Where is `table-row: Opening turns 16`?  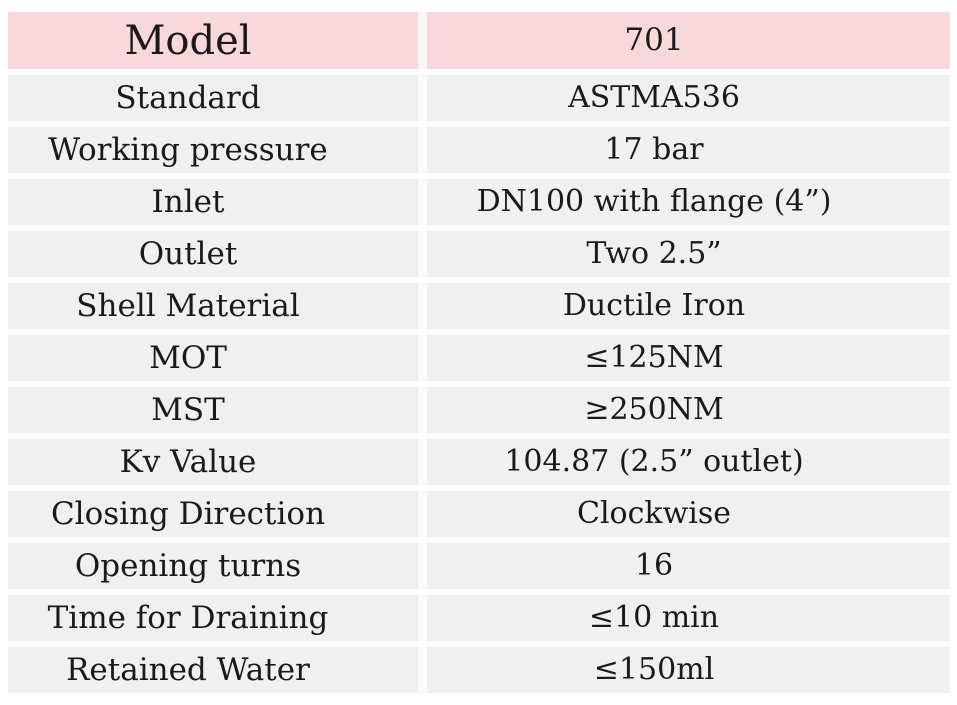 table-row: Opening turns 16 is located at coordinates (479, 566).